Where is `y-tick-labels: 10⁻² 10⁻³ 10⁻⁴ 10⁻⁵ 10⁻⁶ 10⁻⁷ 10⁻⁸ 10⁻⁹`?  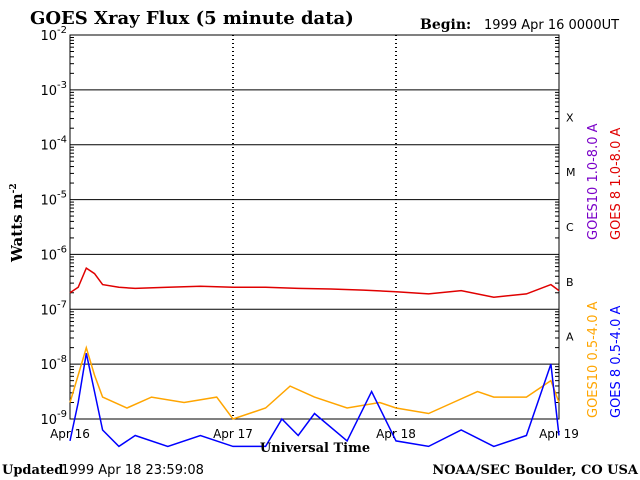 y-tick-labels: 10⁻² 10⁻³ 10⁻⁴ 10⁻⁵ 10⁻⁶ 10⁻⁷ 10⁻⁸ 10⁻⁹ is located at coordinates (53, 226).